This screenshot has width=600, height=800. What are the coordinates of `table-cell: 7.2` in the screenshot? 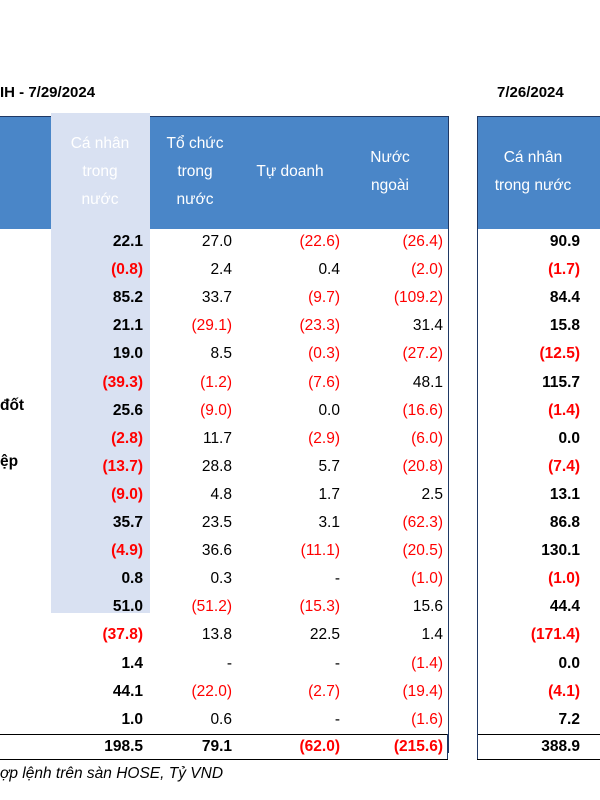 It's located at (569, 719).